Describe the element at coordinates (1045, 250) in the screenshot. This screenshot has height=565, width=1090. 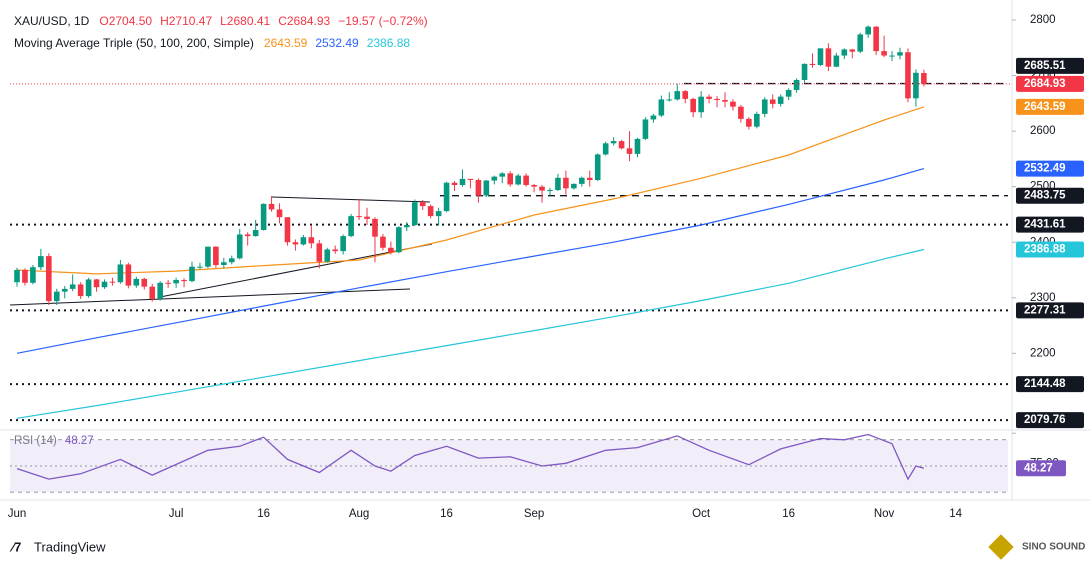
I see `price-tag-label: 2386.88` at that location.